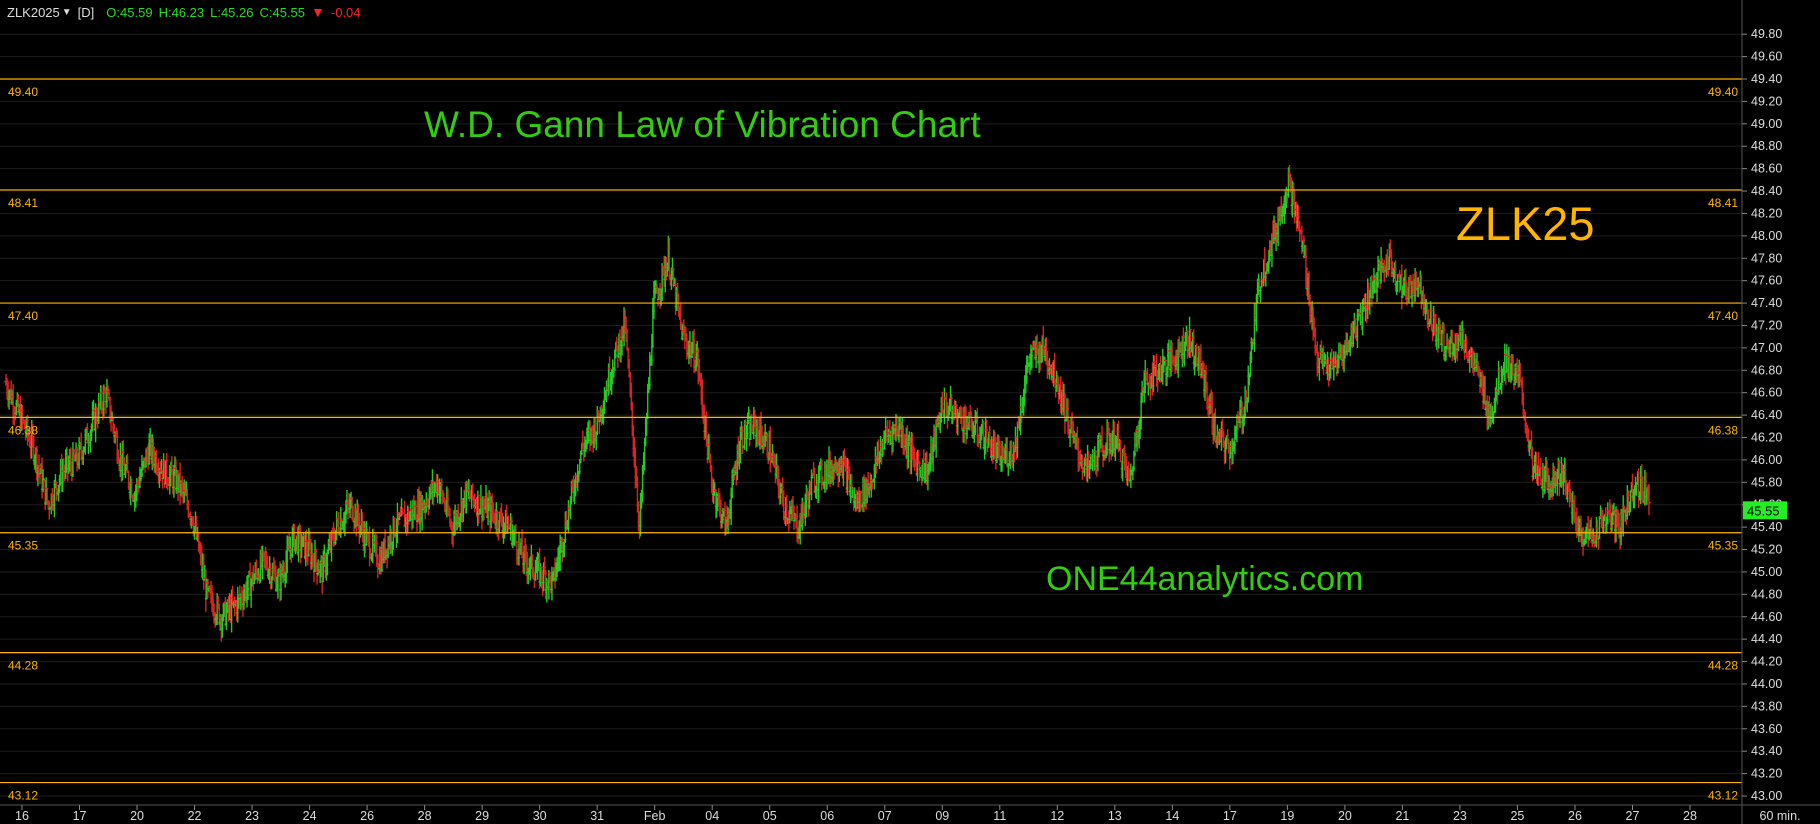 The image size is (1820, 824). What do you see at coordinates (597, 816) in the screenshot?
I see `x-tick-label: 31` at bounding box center [597, 816].